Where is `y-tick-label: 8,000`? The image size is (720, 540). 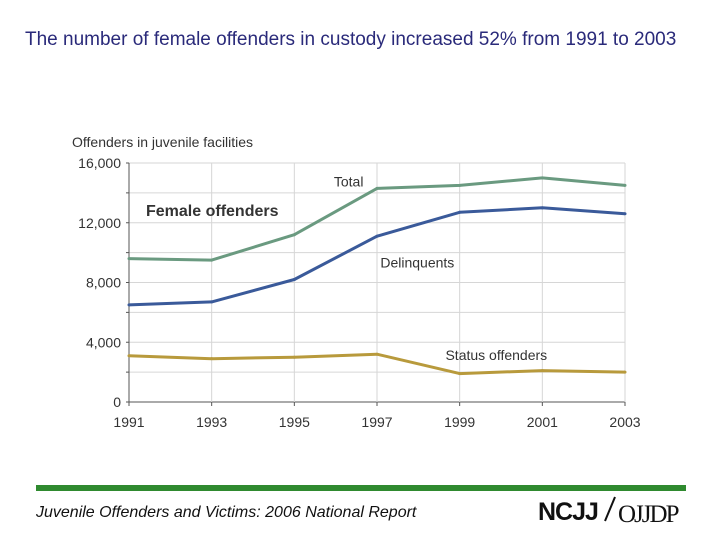 y-tick-label: 8,000 is located at coordinates (103, 283).